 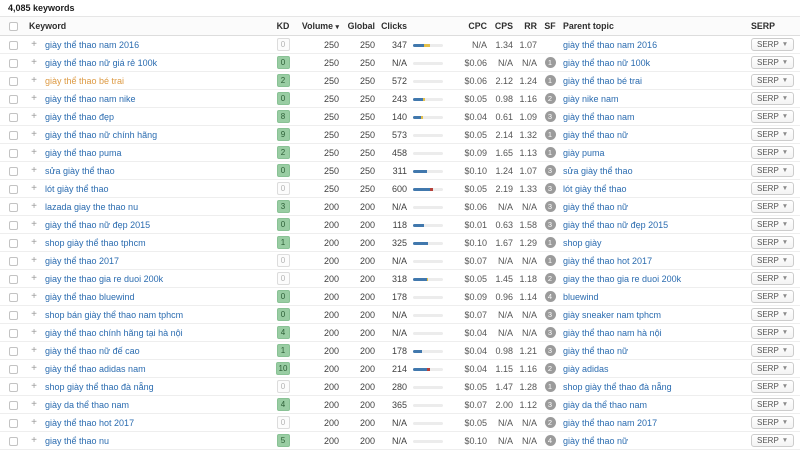 I want to click on parent-topic-link: giày sneaker nam tphcm, so click(x=612, y=314).